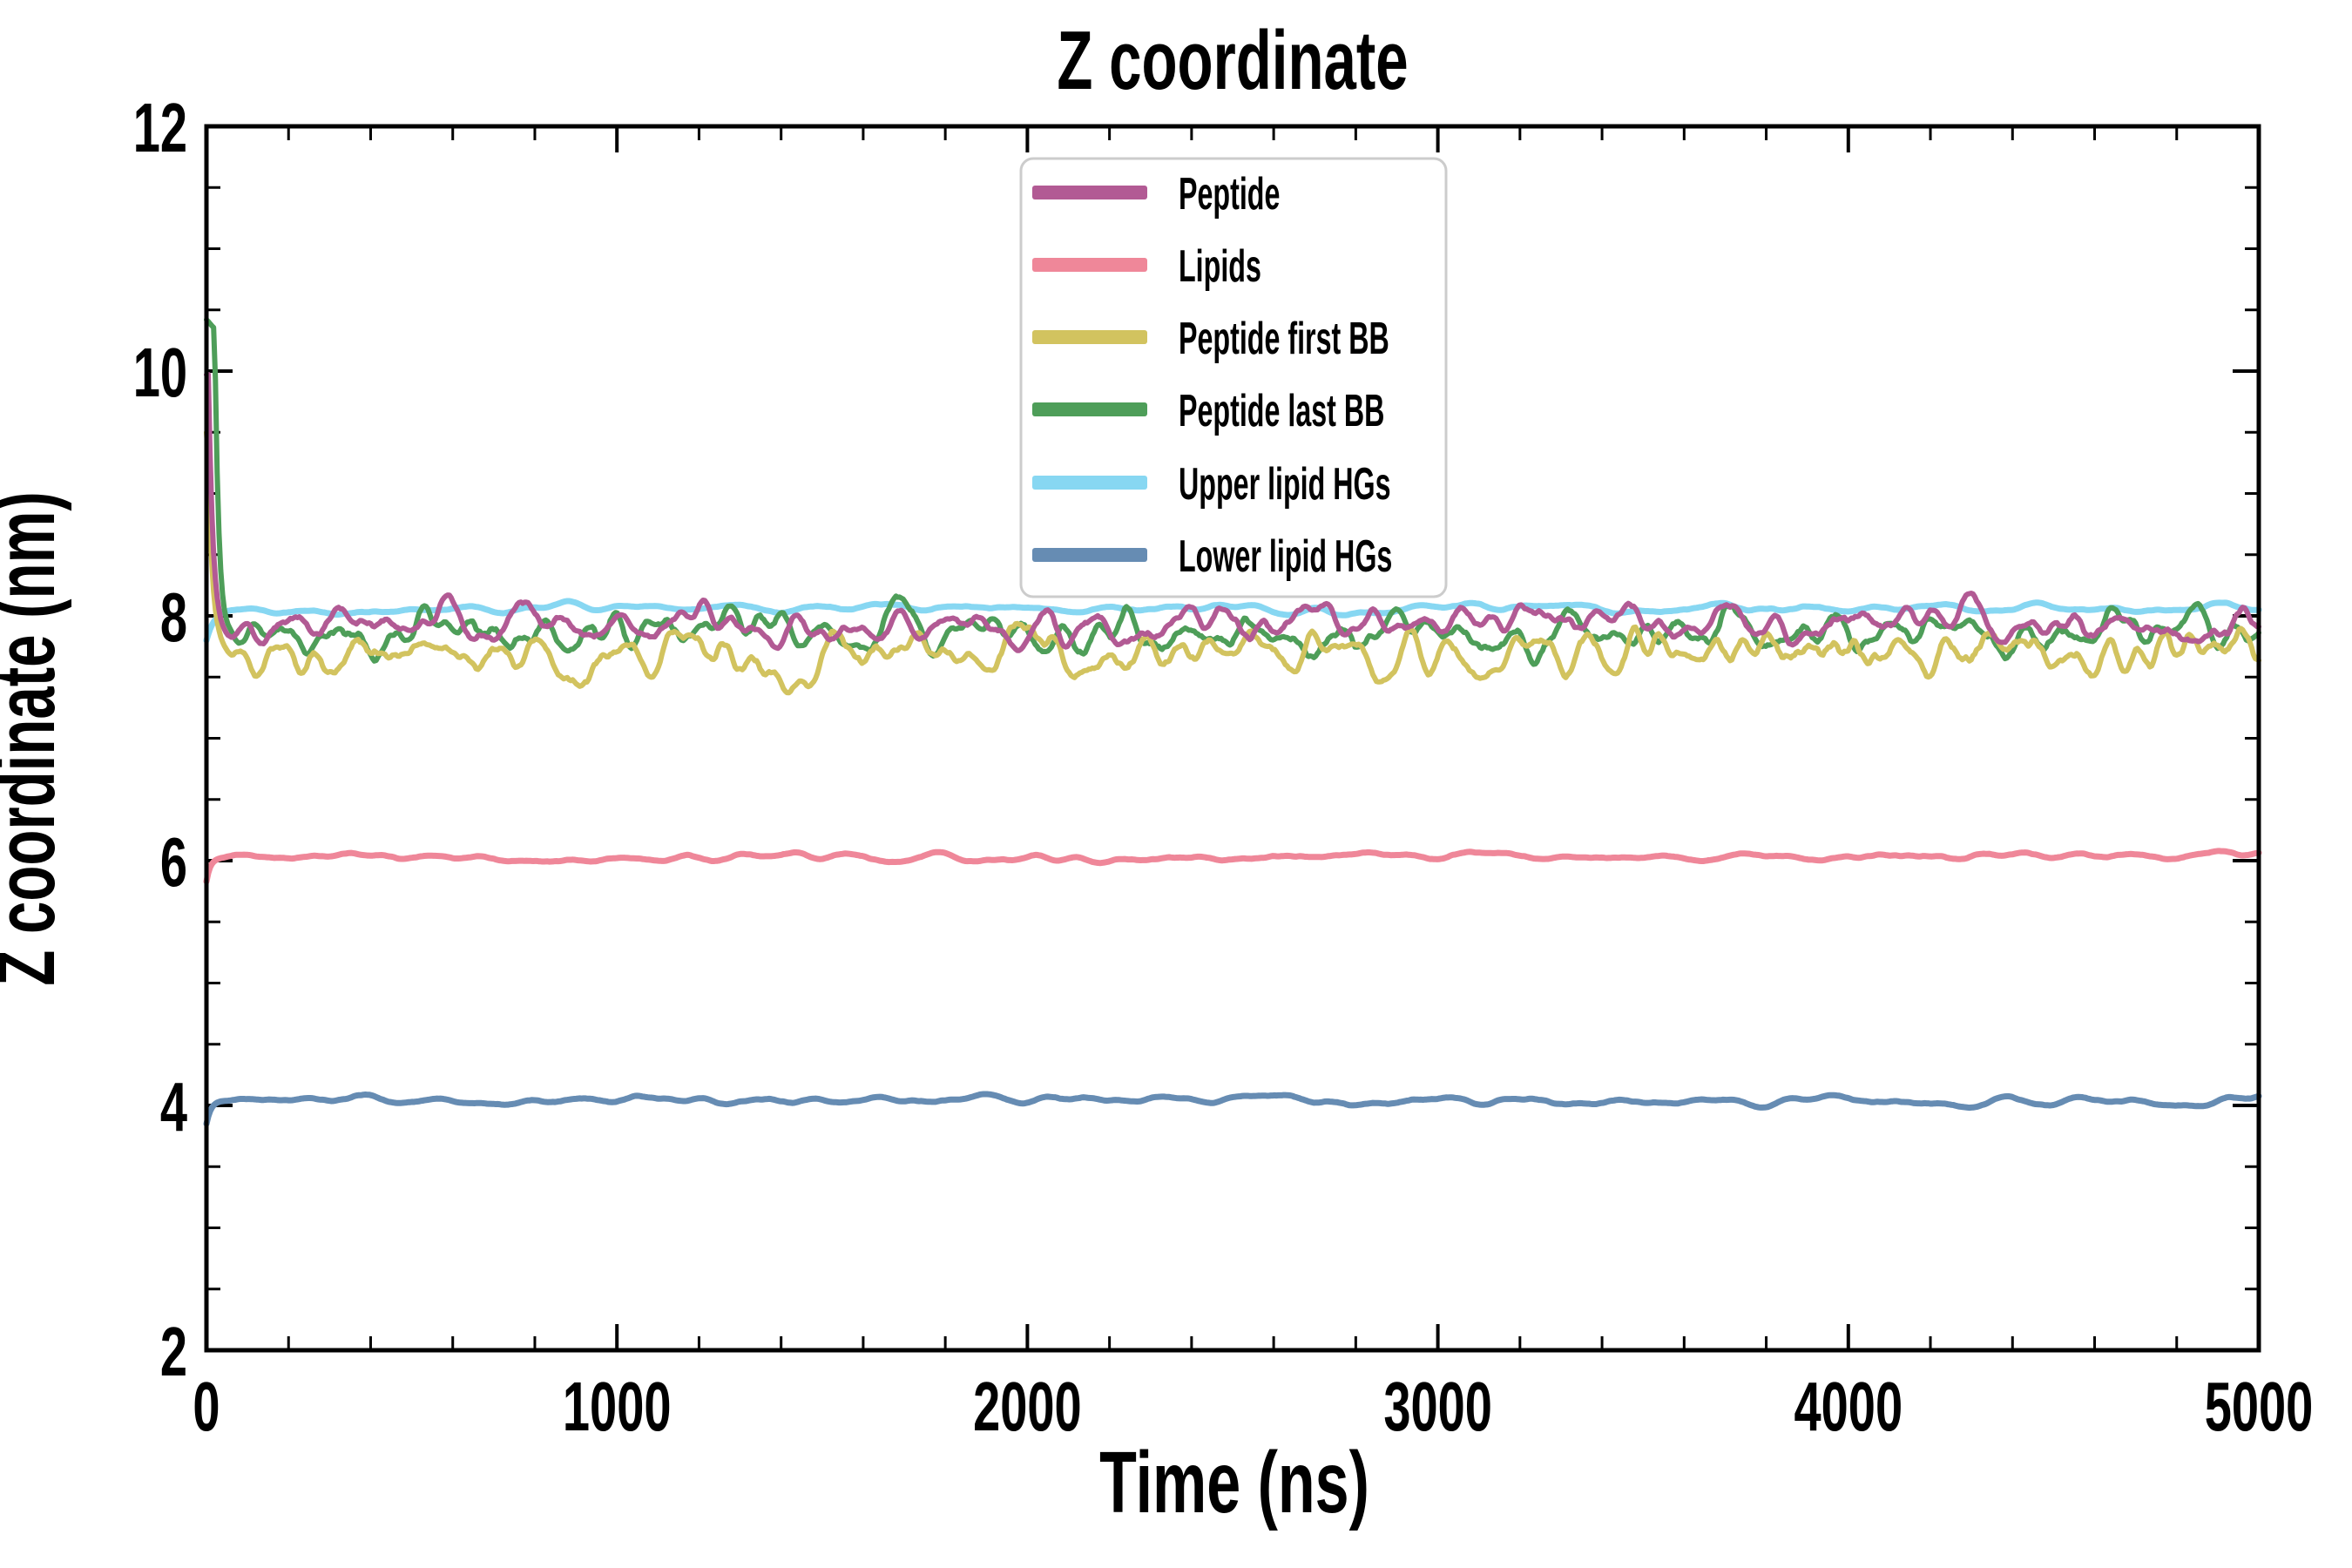 Image resolution: width=2352 pixels, height=1568 pixels. Describe the element at coordinates (173, 617) in the screenshot. I see `y-tick-label: 8` at that location.